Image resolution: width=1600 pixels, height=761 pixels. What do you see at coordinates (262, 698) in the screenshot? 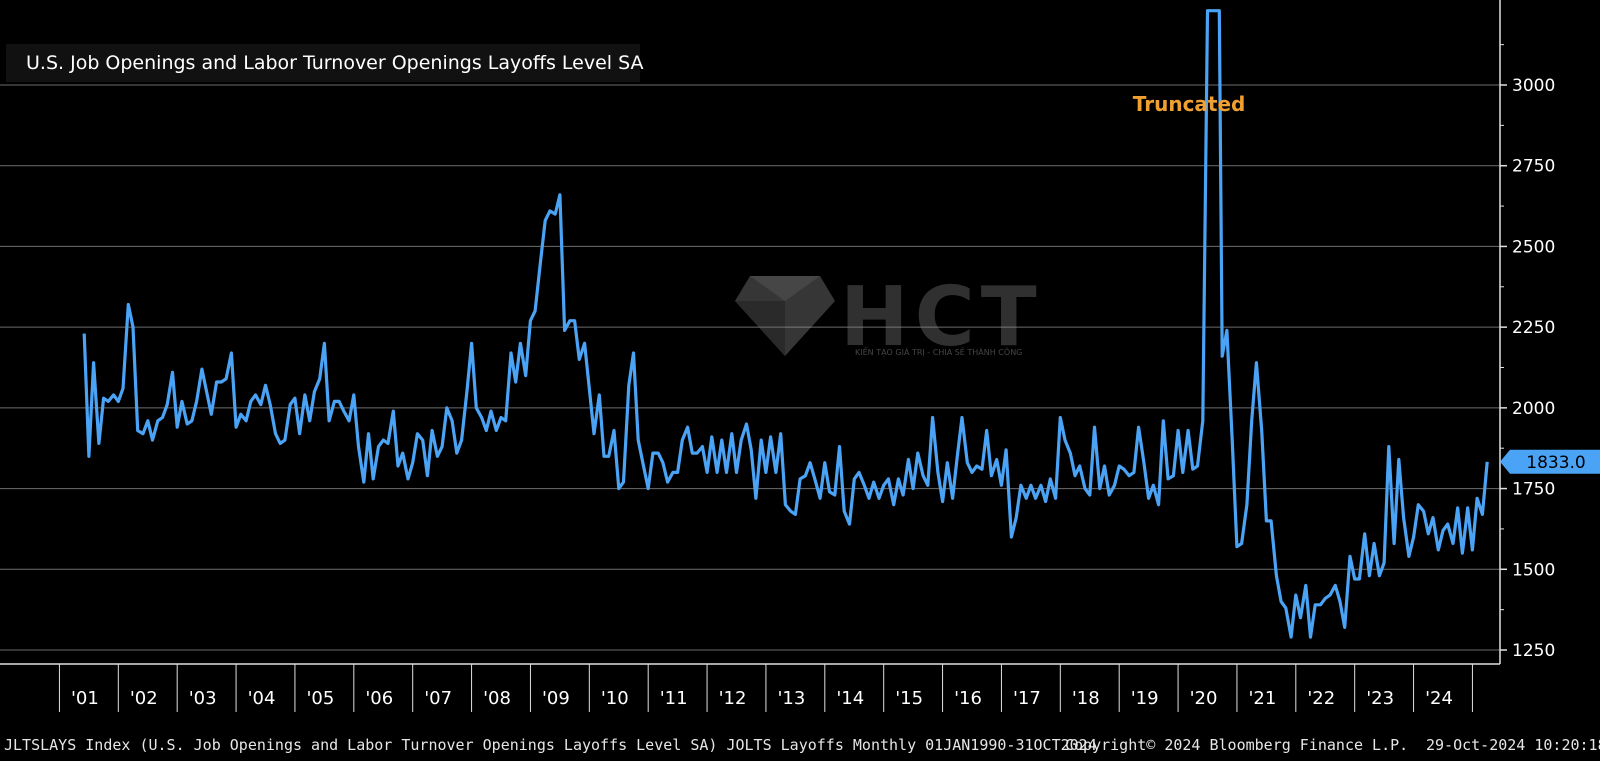
I see `x-tick-label-2004: '04` at bounding box center [262, 698].